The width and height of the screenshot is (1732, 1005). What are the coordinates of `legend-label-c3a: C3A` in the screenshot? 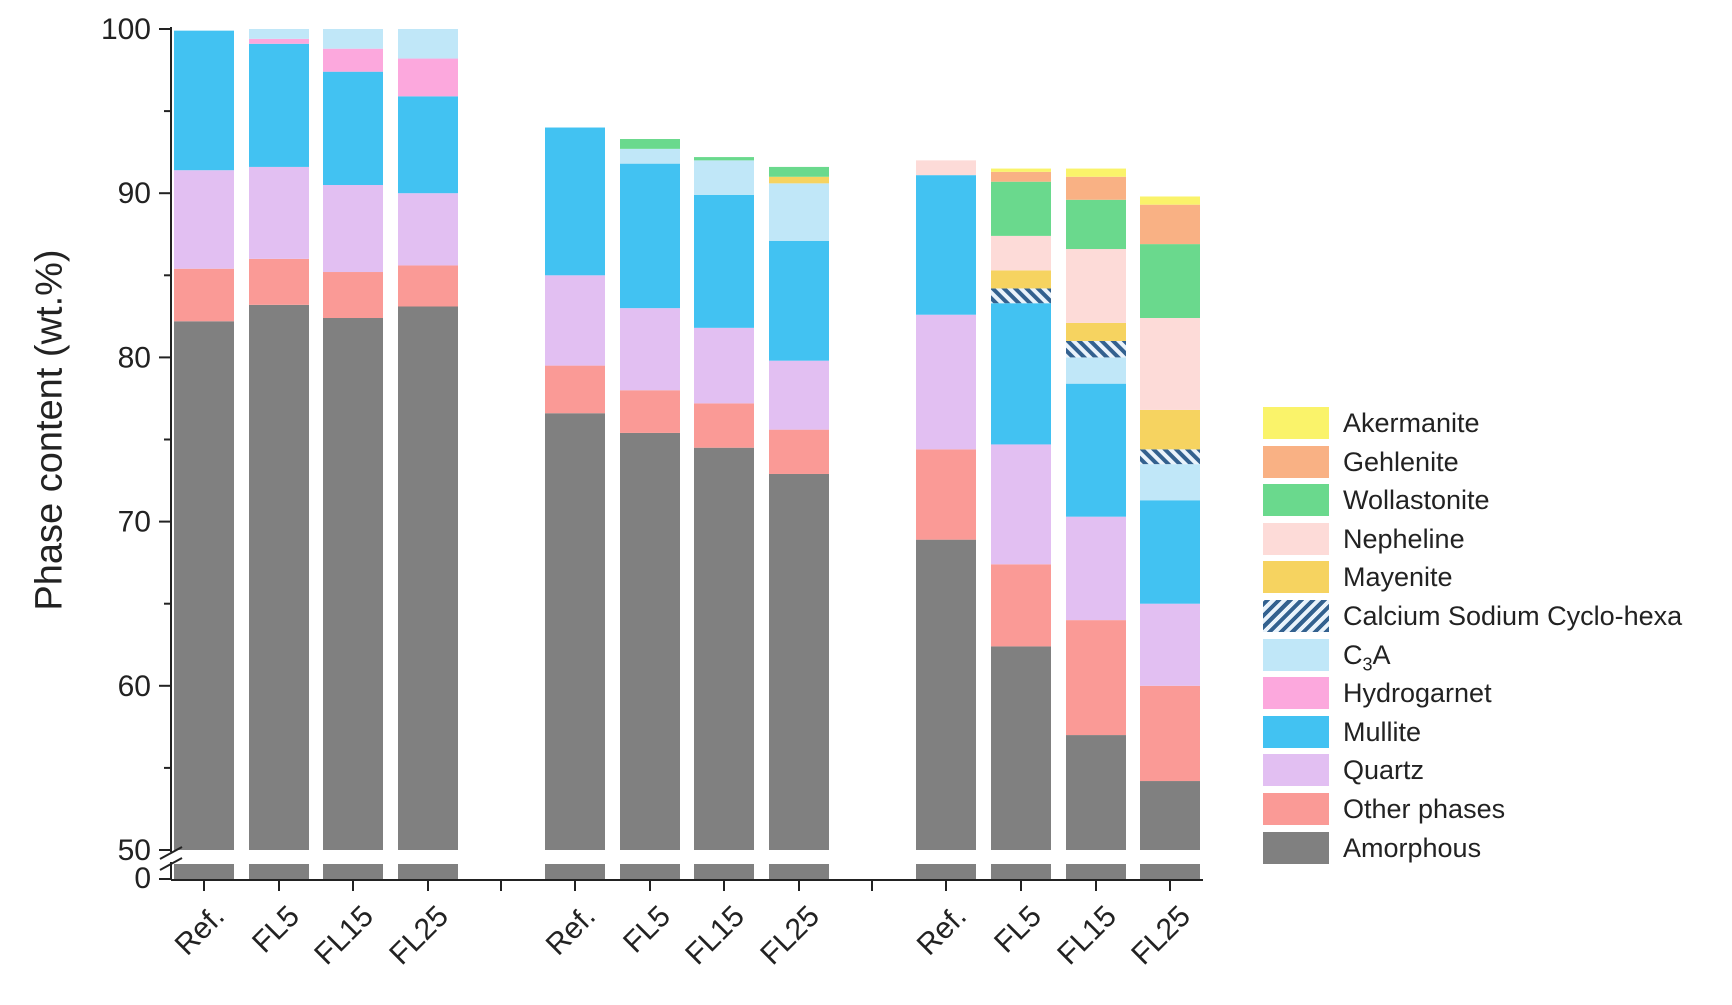 It's located at (1367, 655).